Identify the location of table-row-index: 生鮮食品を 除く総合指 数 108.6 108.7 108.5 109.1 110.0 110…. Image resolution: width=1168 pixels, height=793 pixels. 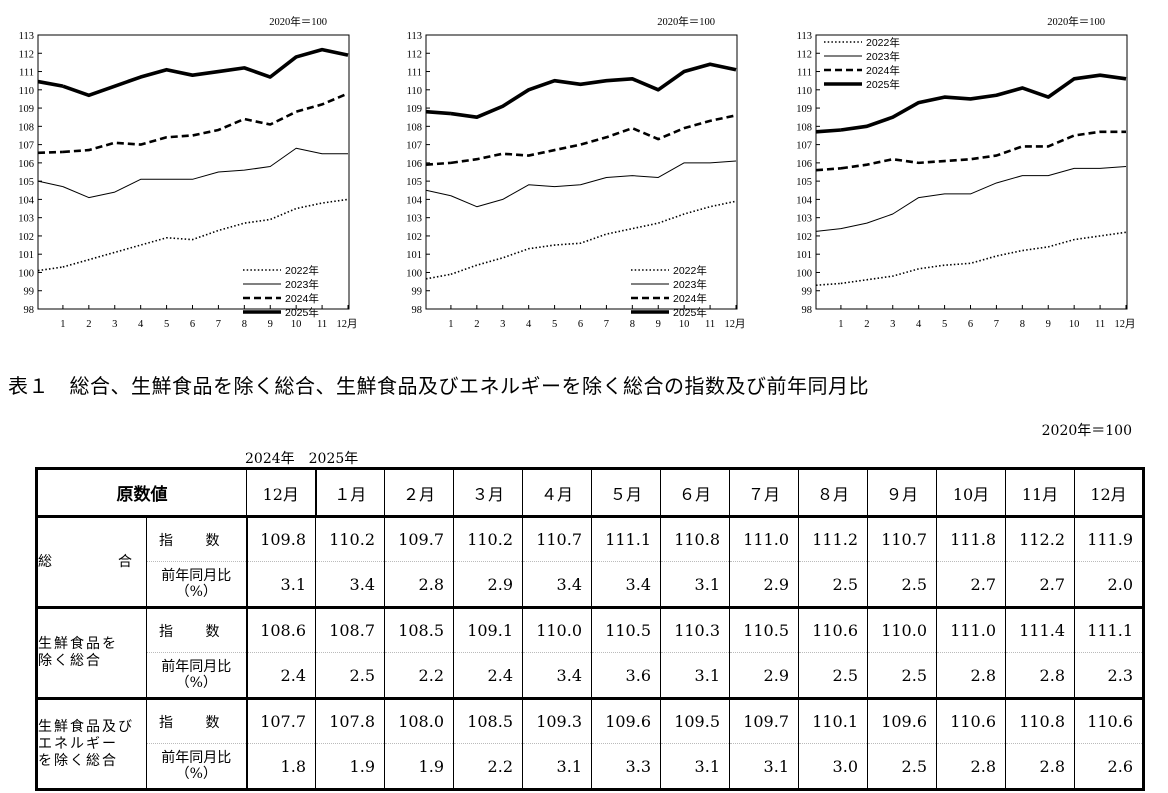
(590, 653).